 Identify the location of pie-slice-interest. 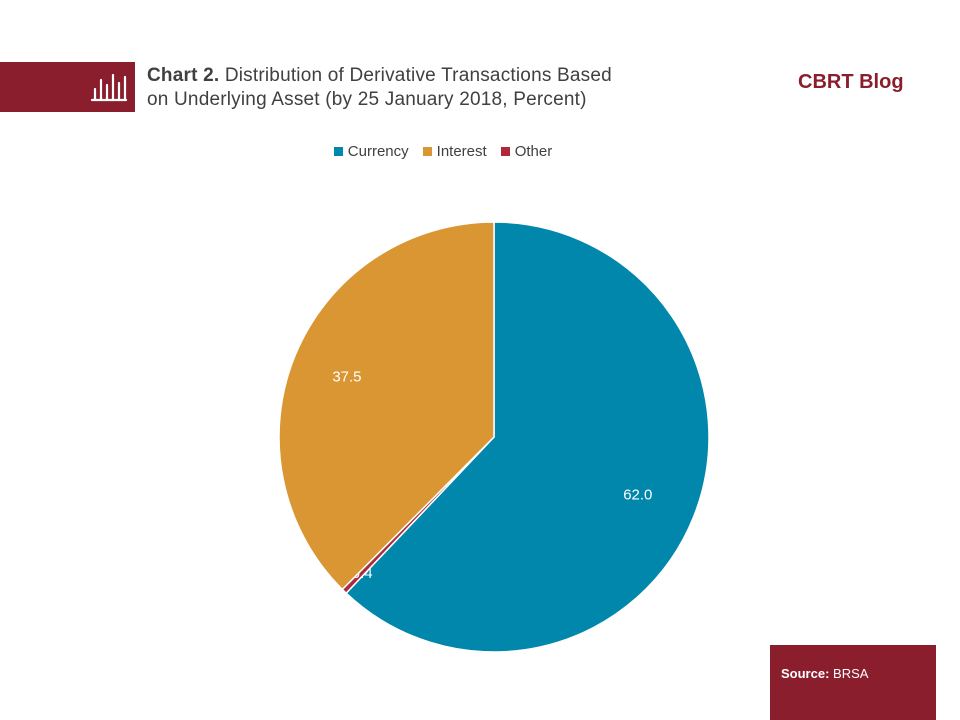
(386, 406).